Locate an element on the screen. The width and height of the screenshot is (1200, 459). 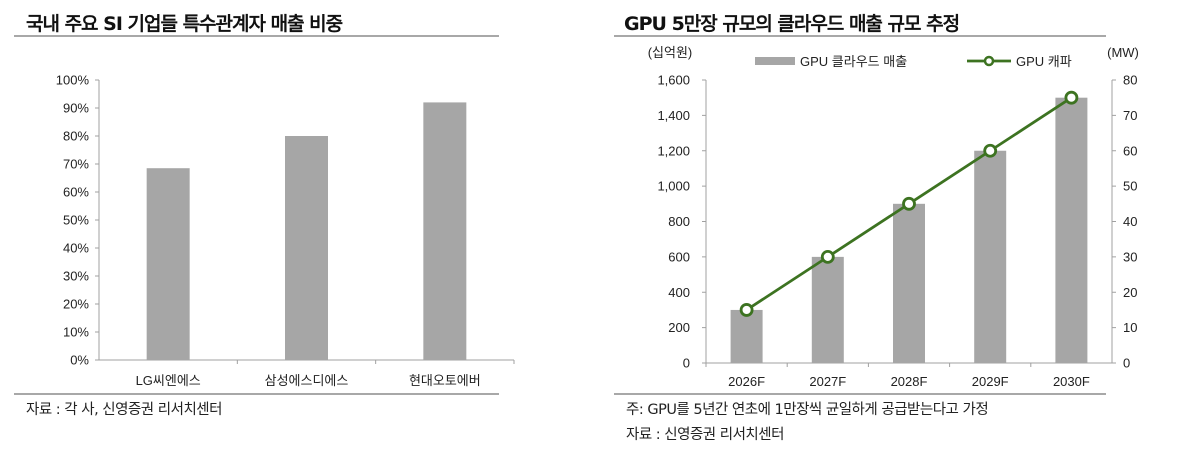
left-axis-unit: (십억원) is located at coordinates (670, 52).